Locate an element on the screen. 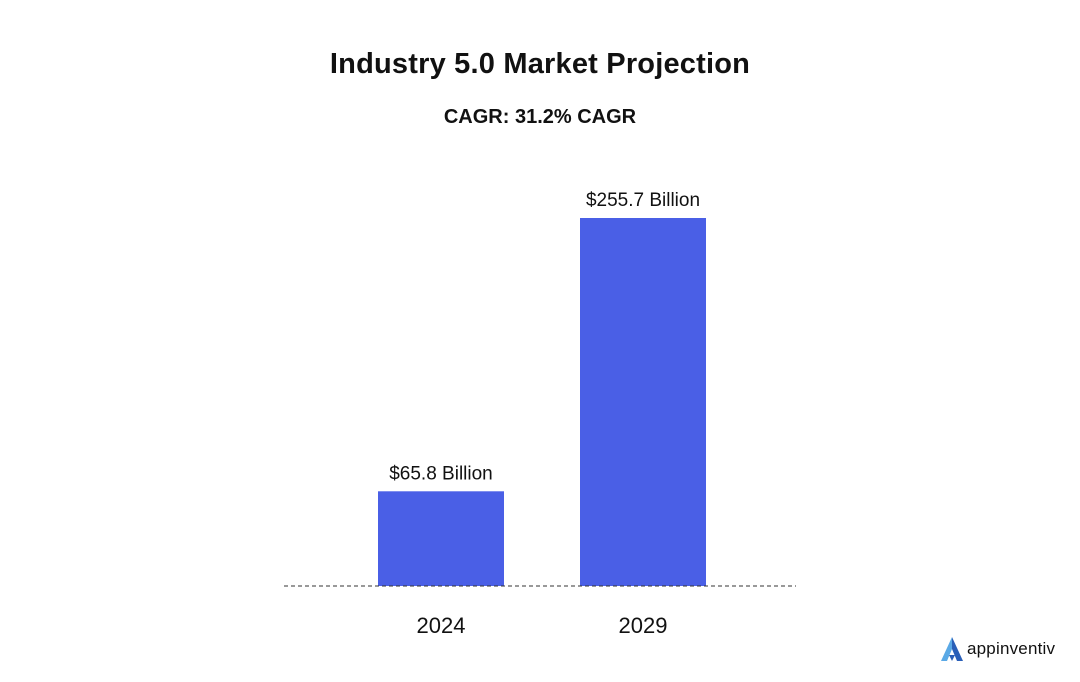 This screenshot has height=682, width=1080. chart-title: Industry 5.0 Market Projection is located at coordinates (540, 64).